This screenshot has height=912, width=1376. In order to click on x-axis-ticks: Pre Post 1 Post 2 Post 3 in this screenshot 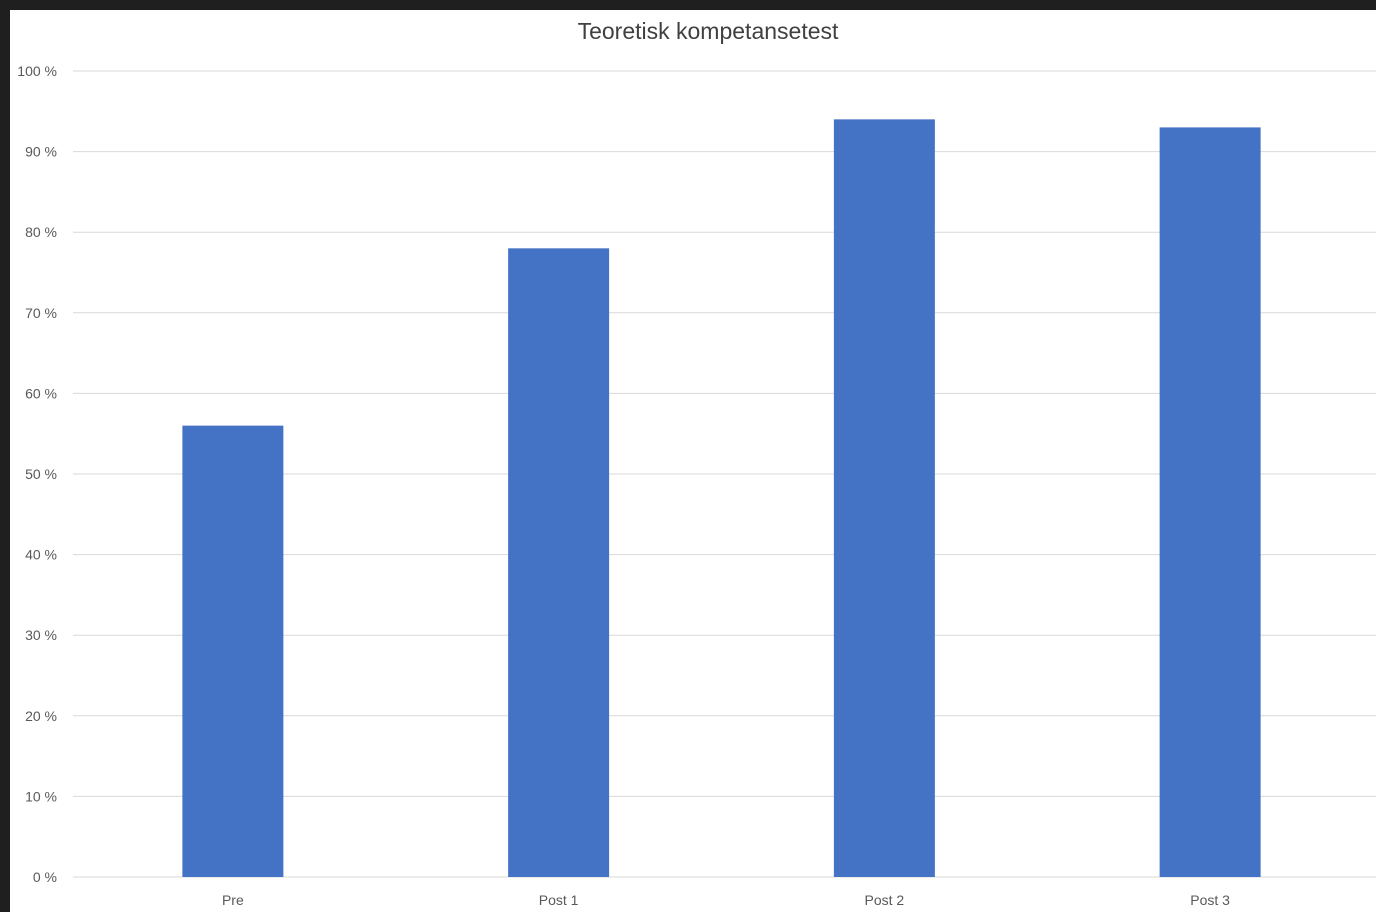, I will do `click(726, 900)`.